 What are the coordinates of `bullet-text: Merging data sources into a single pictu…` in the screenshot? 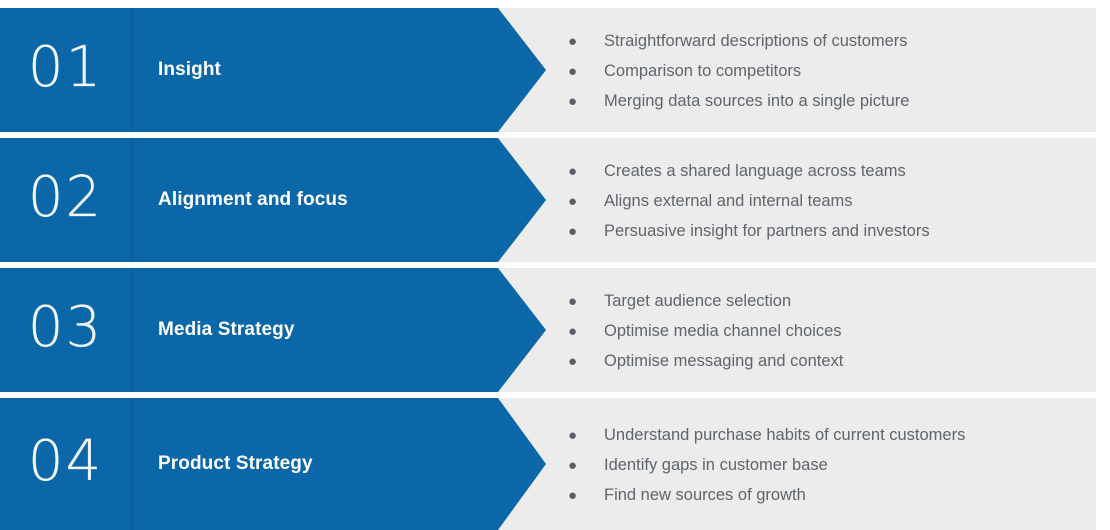 It's located at (757, 101).